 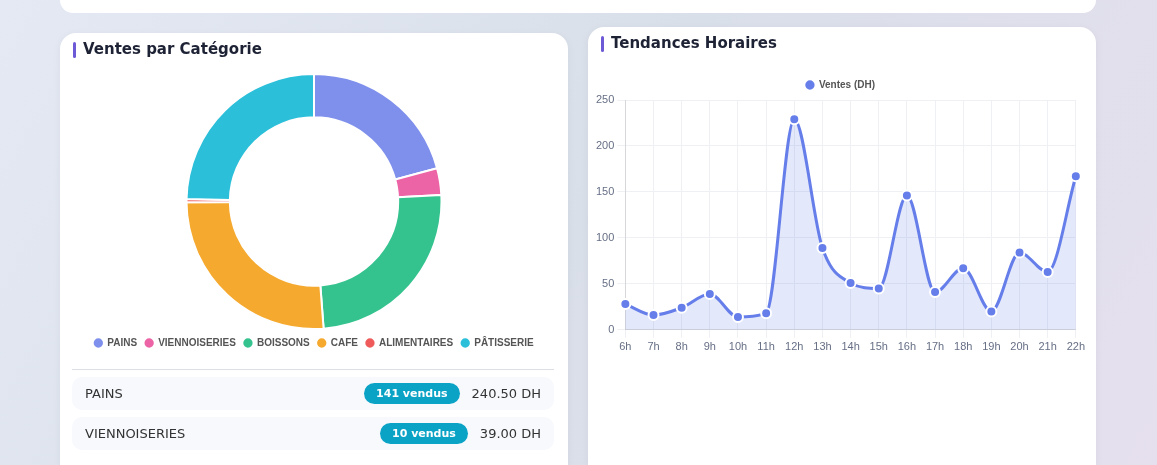 I want to click on legend-label: PAINS, so click(x=122, y=342).